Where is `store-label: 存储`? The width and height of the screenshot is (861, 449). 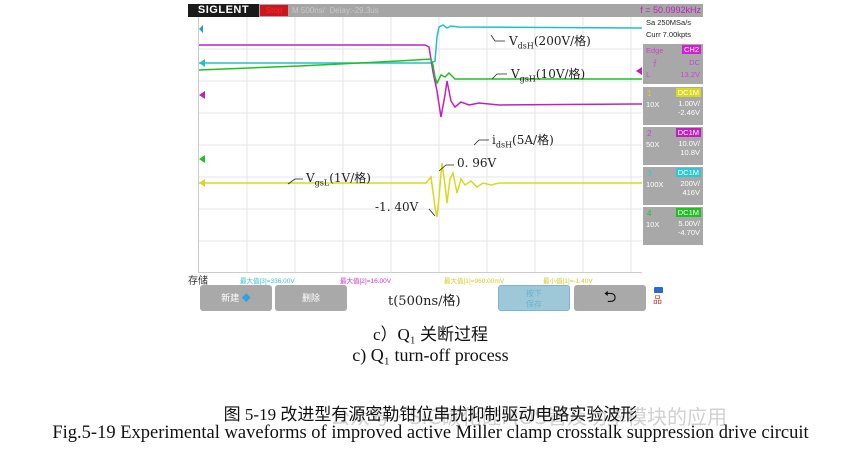 store-label: 存储 is located at coordinates (198, 281).